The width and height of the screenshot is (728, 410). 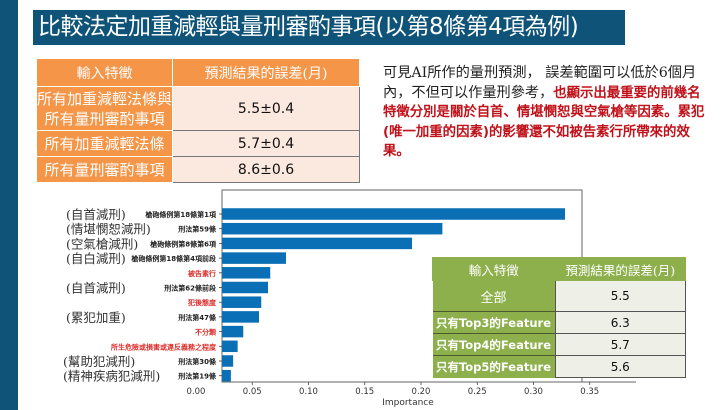 What do you see at coordinates (540, 83) in the screenshot?
I see `description-normal: 可見AI所作的量刑預測， 誤差範圍可以低於6個月內，不但可以作量刑參考，` at bounding box center [540, 83].